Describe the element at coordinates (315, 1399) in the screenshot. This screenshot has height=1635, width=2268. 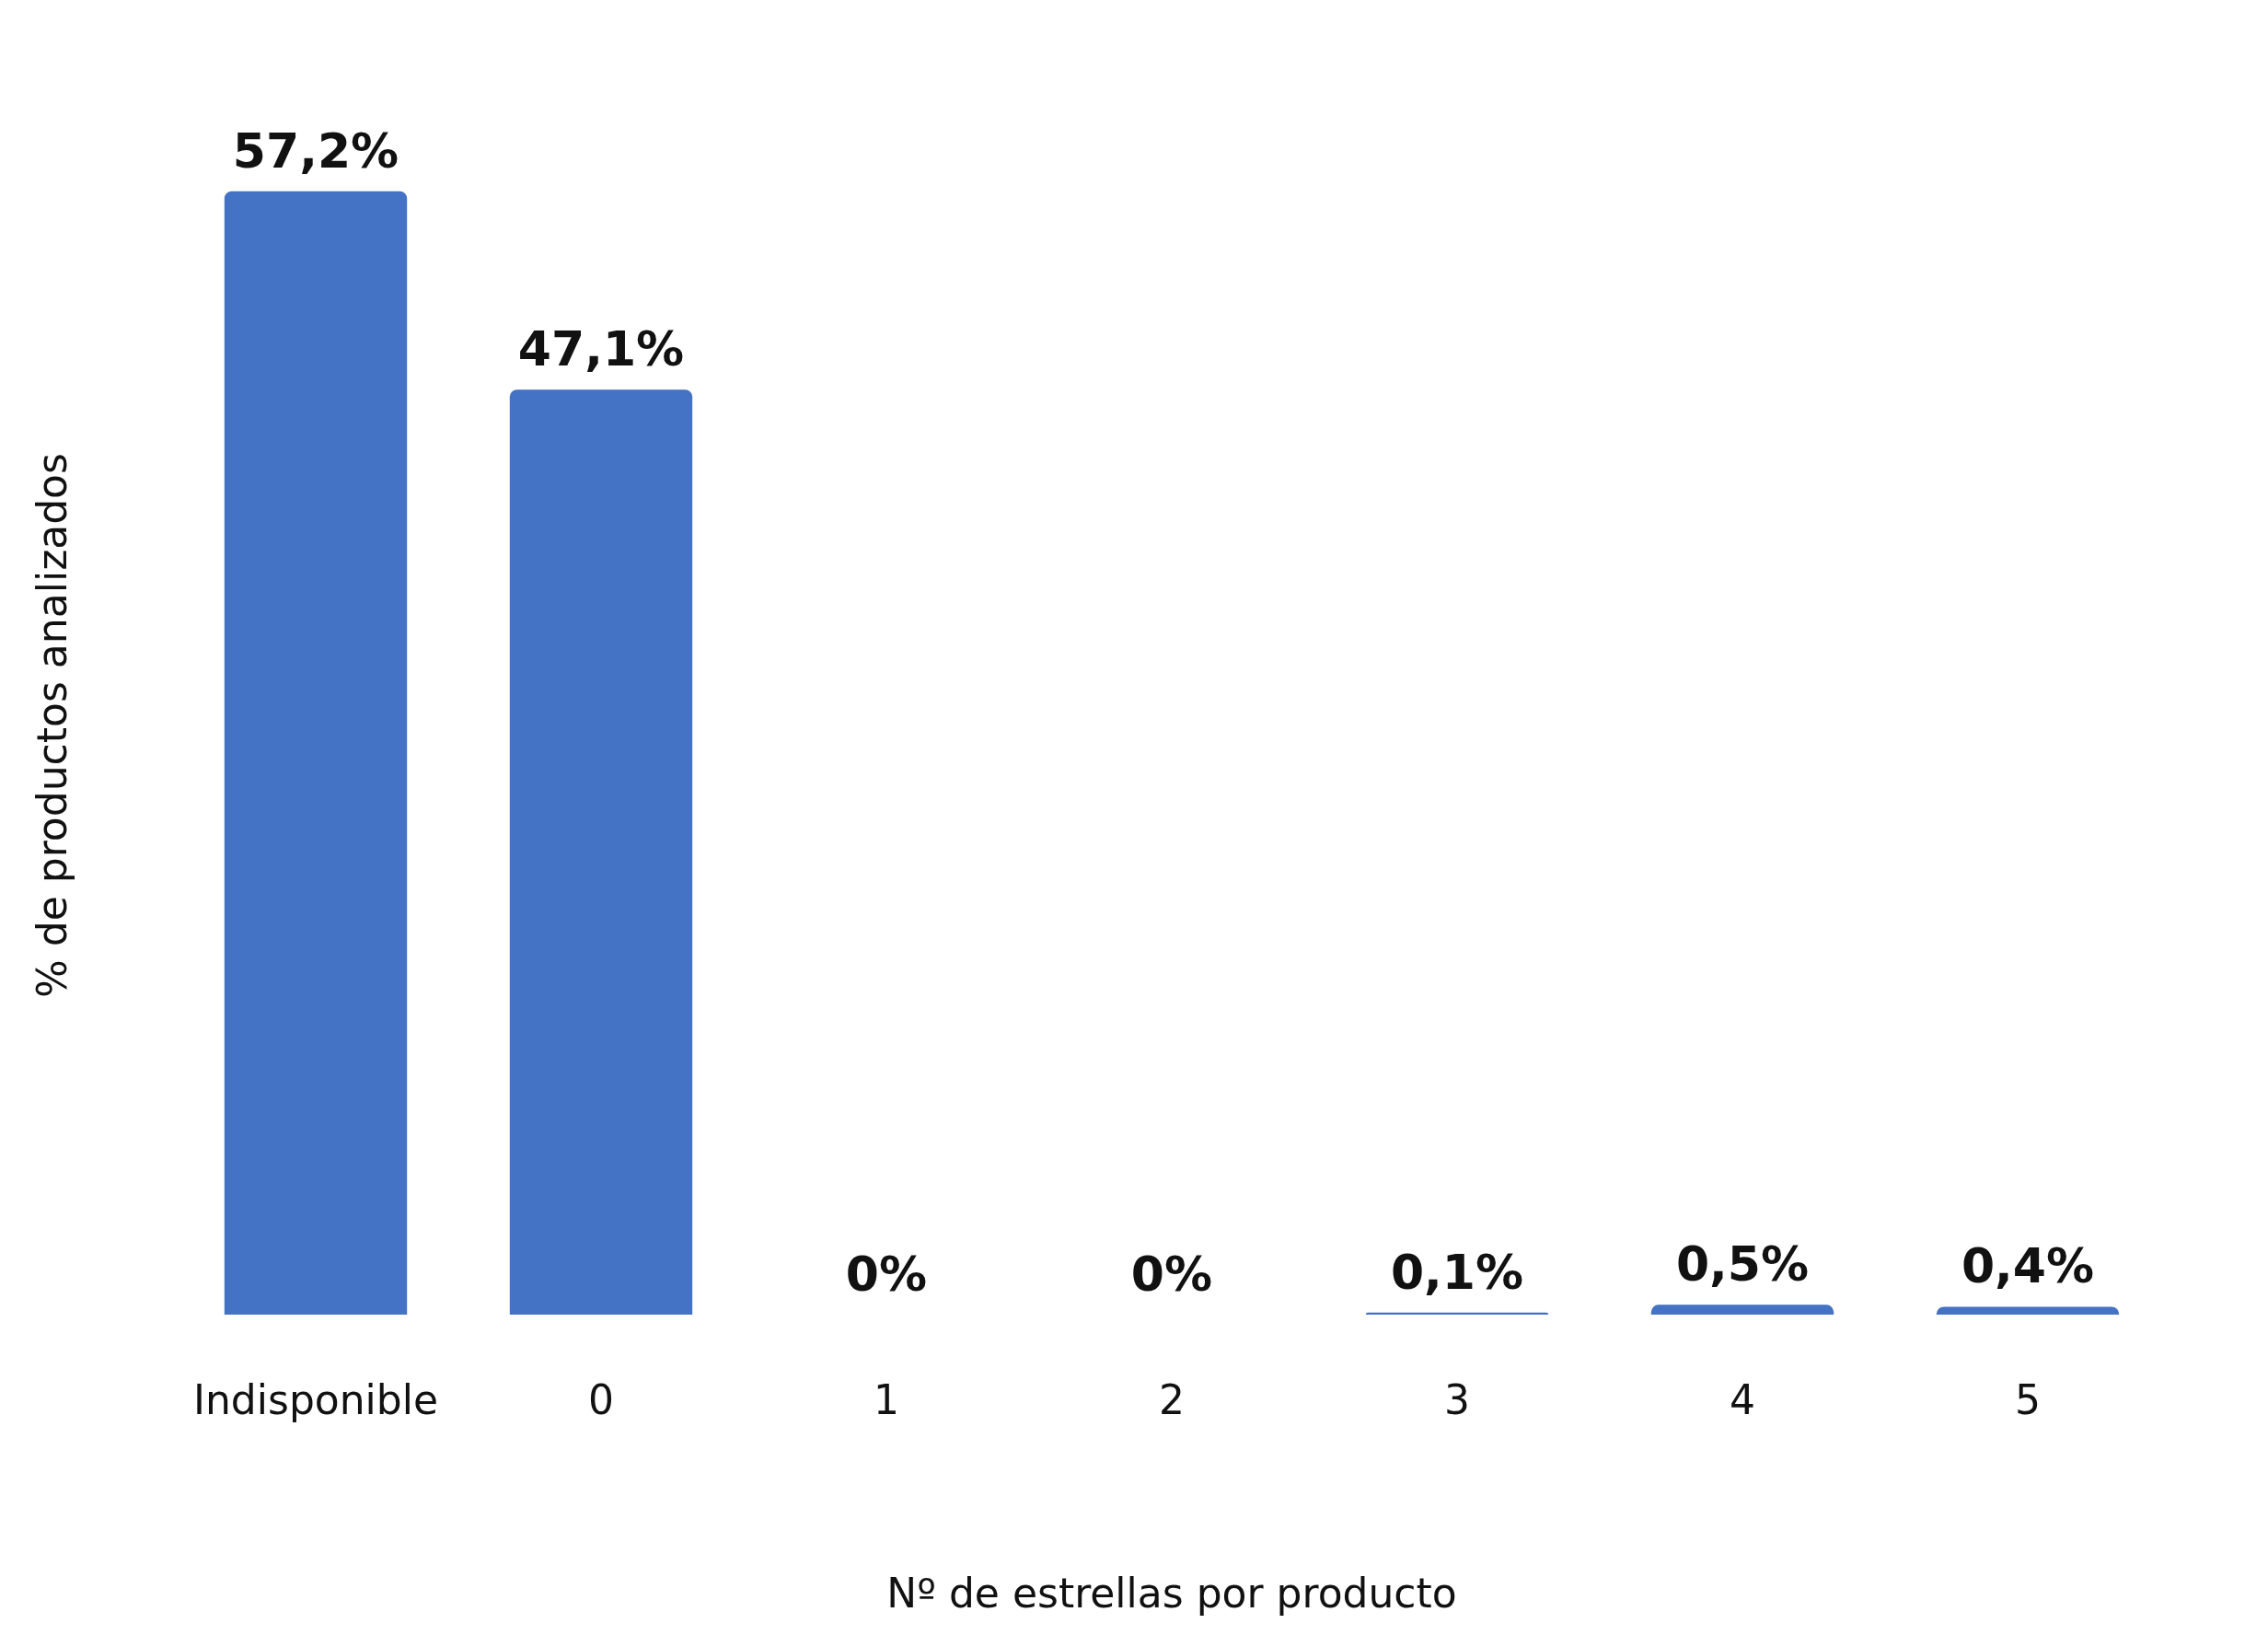
I see `x-tick-label: Indisponible` at that location.